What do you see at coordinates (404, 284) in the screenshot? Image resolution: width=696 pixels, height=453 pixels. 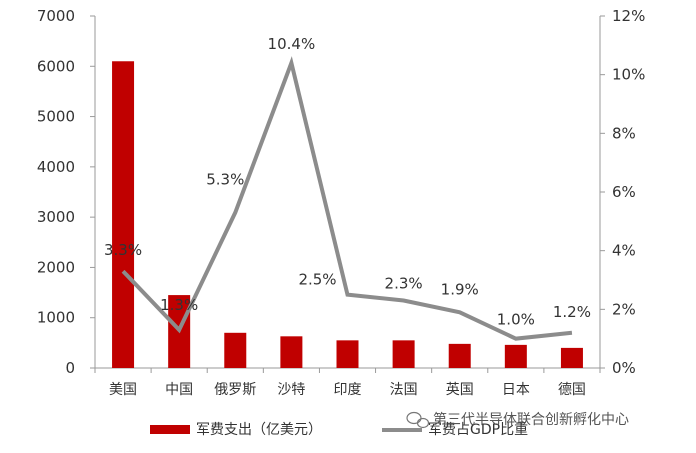 I see `data-label: 2.3%` at bounding box center [404, 284].